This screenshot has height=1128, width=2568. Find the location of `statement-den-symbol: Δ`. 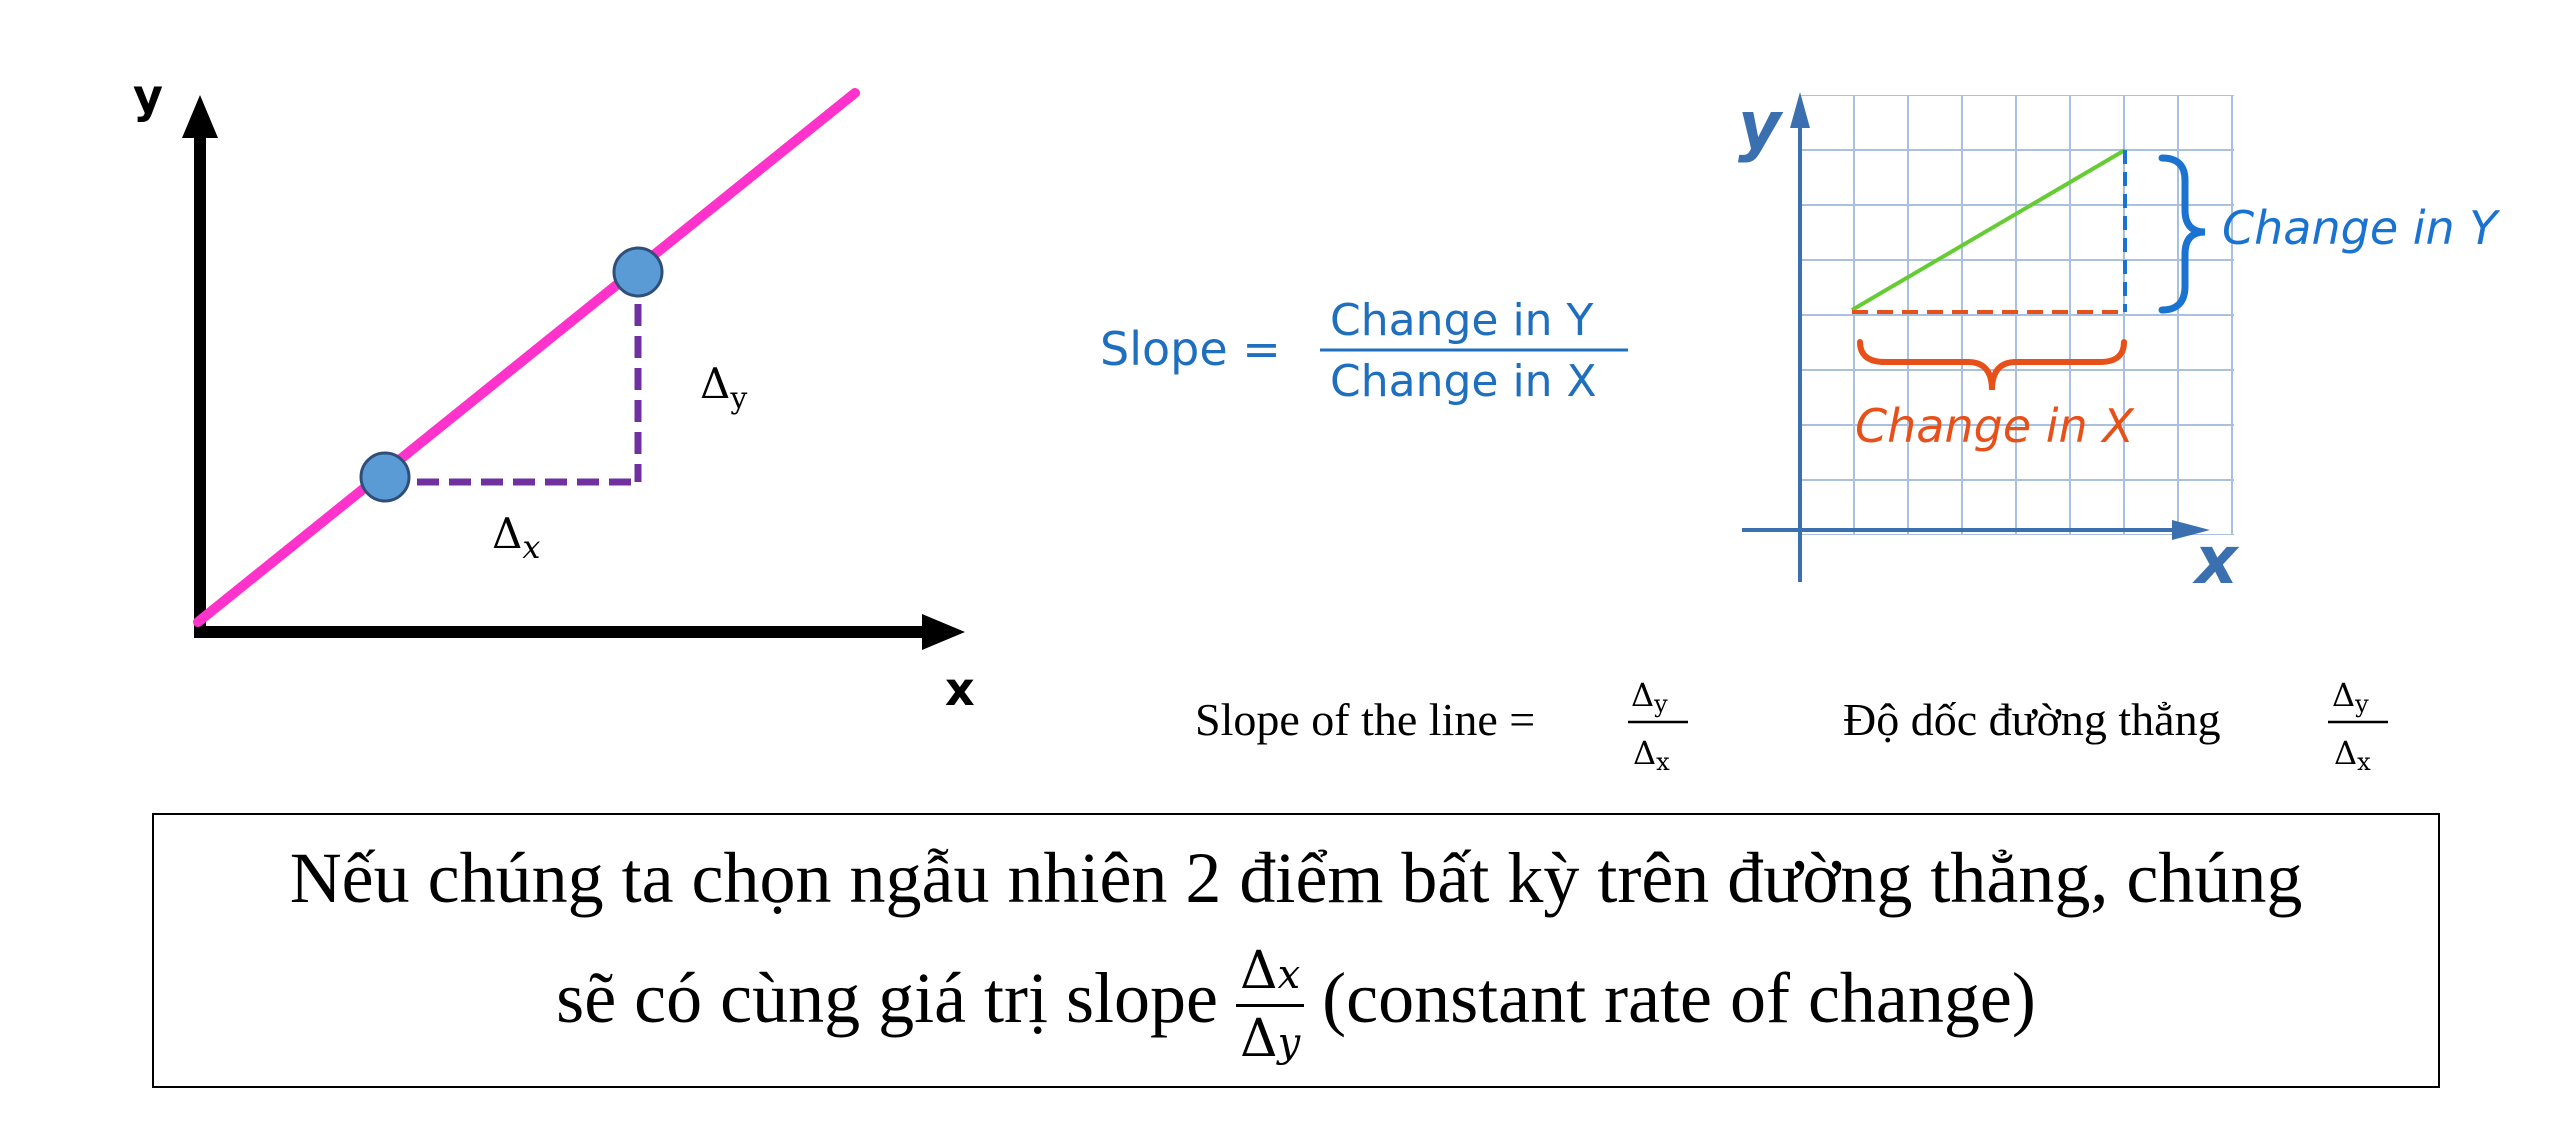

statement-den-symbol: Δ is located at coordinates (1259, 1039).